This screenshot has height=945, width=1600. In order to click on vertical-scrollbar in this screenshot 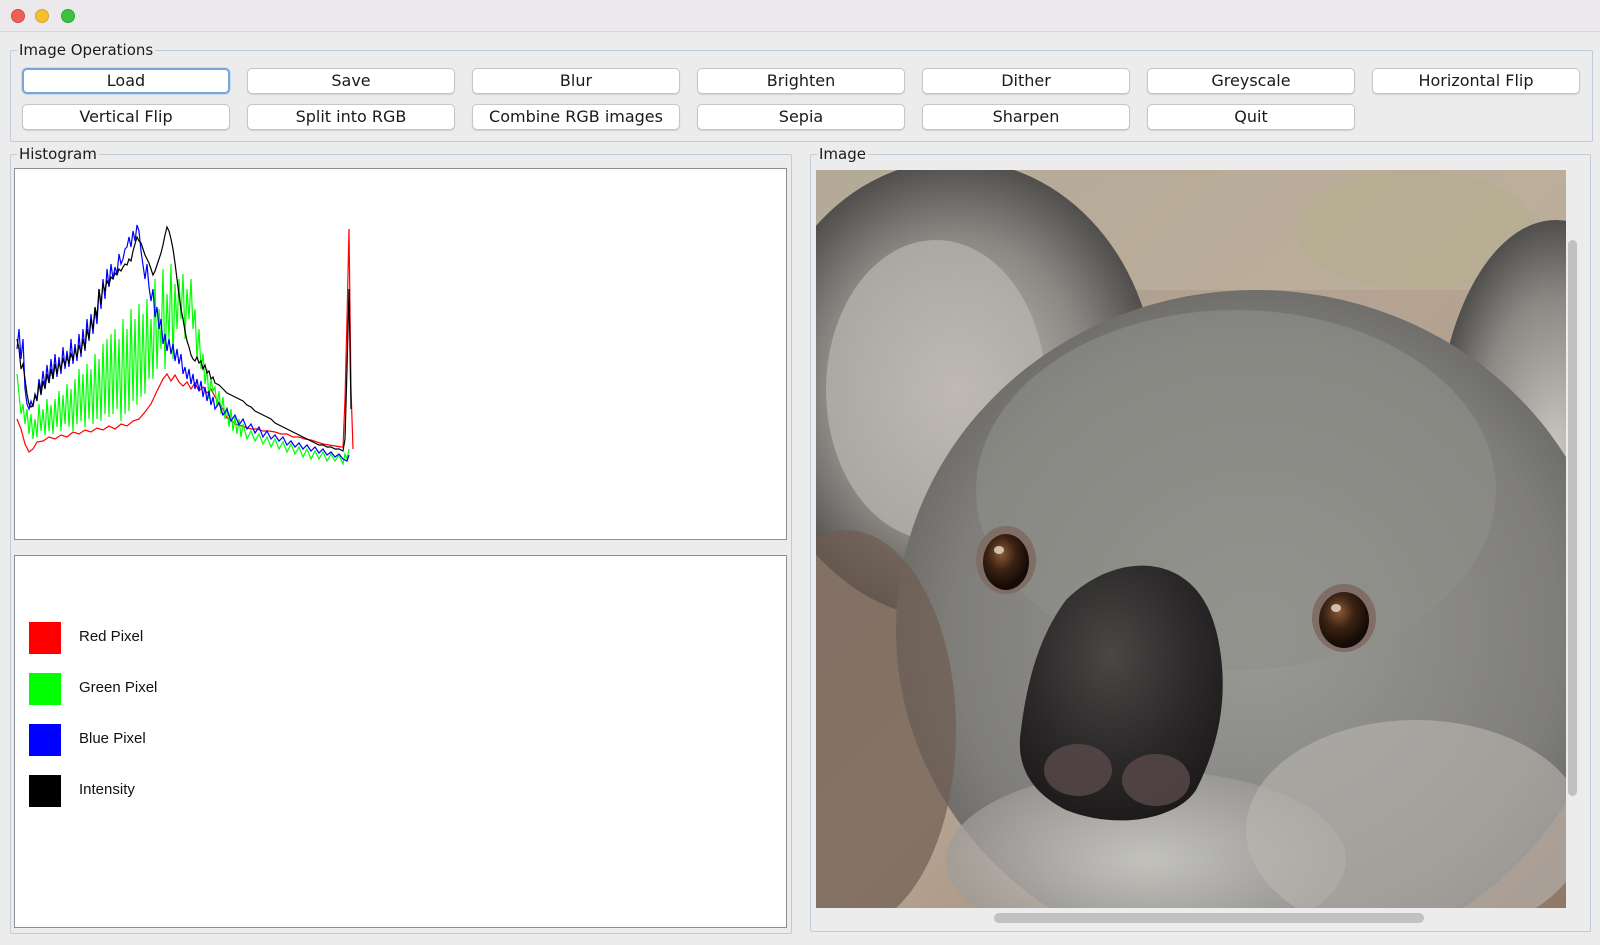, I will do `click(1572, 518)`.